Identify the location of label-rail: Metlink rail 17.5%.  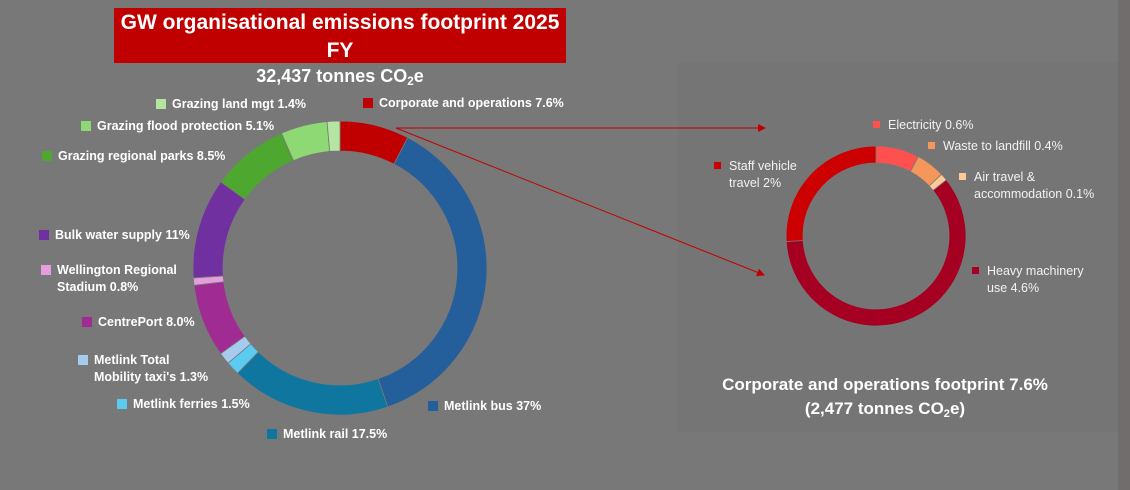
(327, 434).